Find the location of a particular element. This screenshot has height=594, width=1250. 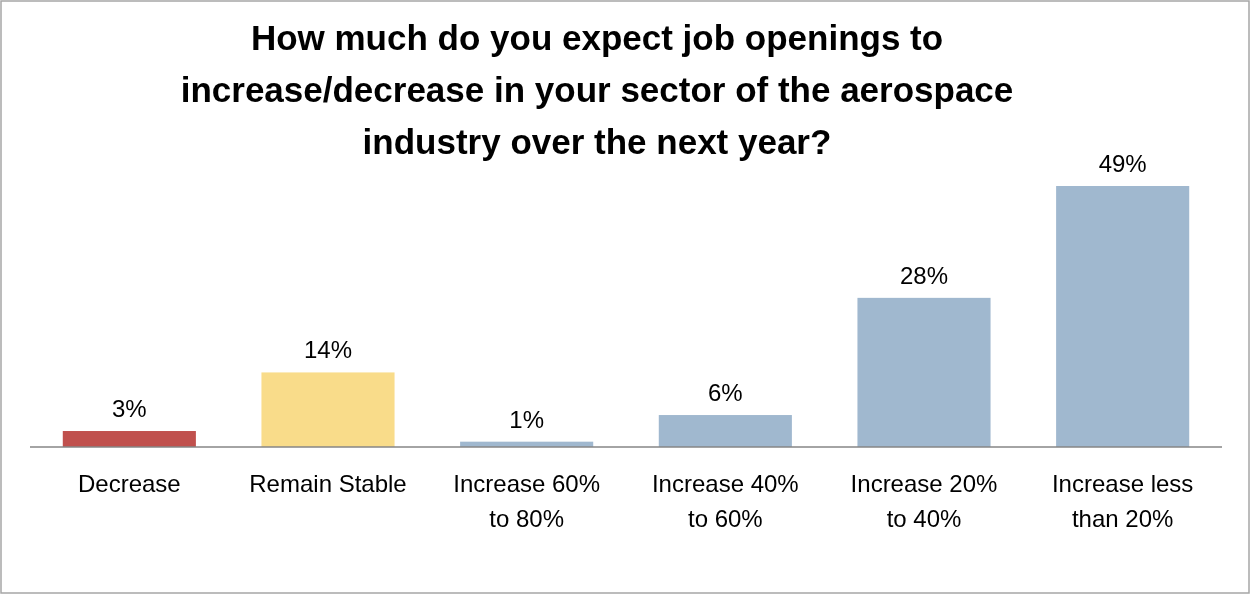

data-label: 28% is located at coordinates (924, 275).